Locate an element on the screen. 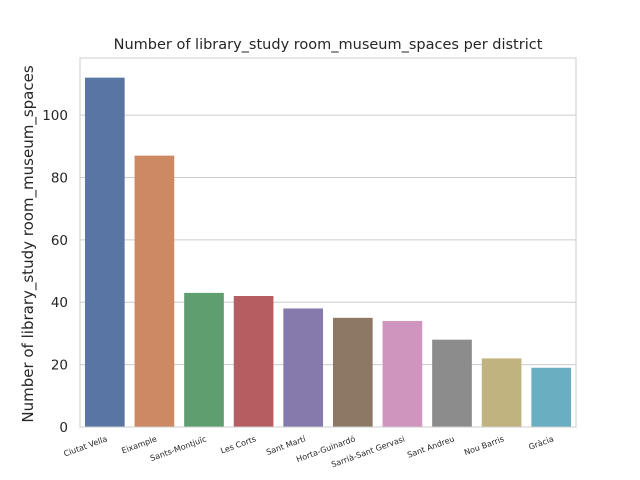 The image size is (640, 480). y-tick-label: 20 is located at coordinates (59, 366).